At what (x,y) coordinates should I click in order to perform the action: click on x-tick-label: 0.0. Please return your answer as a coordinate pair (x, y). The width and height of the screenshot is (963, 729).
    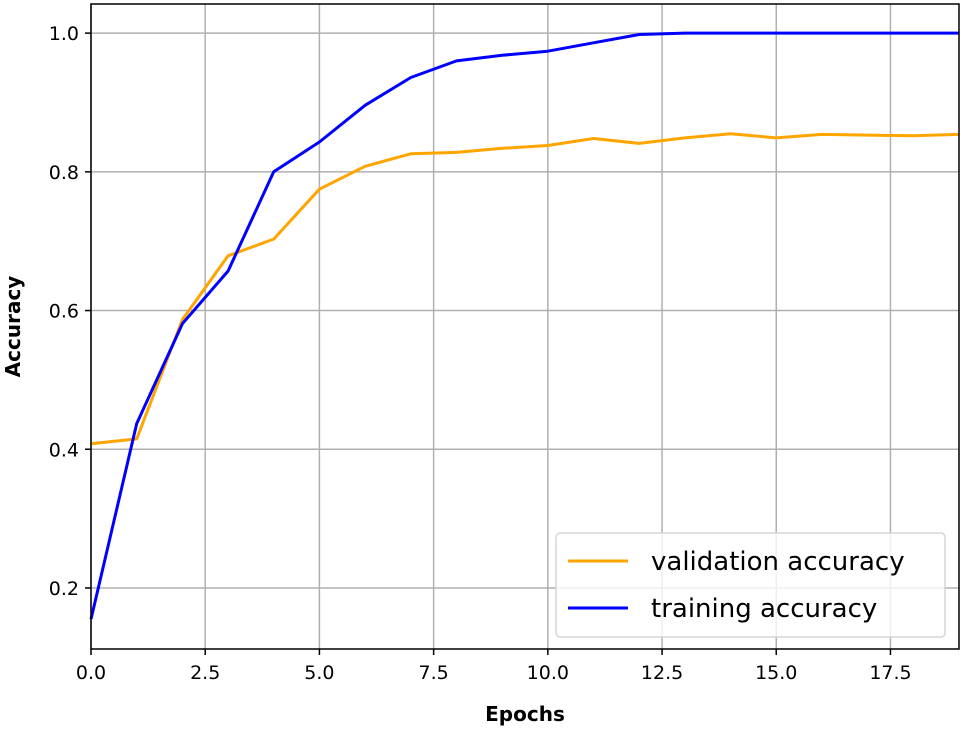
    Looking at the image, I should click on (91, 673).